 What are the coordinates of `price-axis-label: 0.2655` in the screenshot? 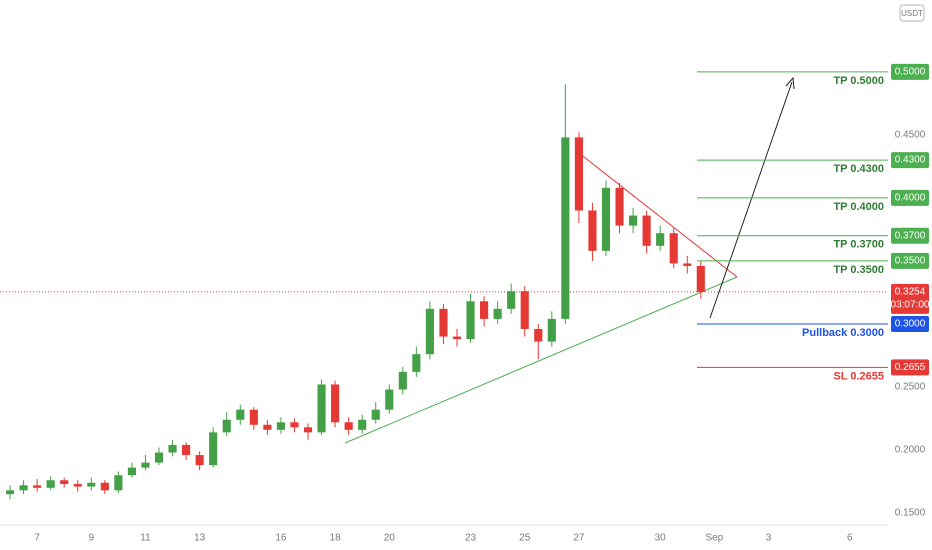 It's located at (910, 367).